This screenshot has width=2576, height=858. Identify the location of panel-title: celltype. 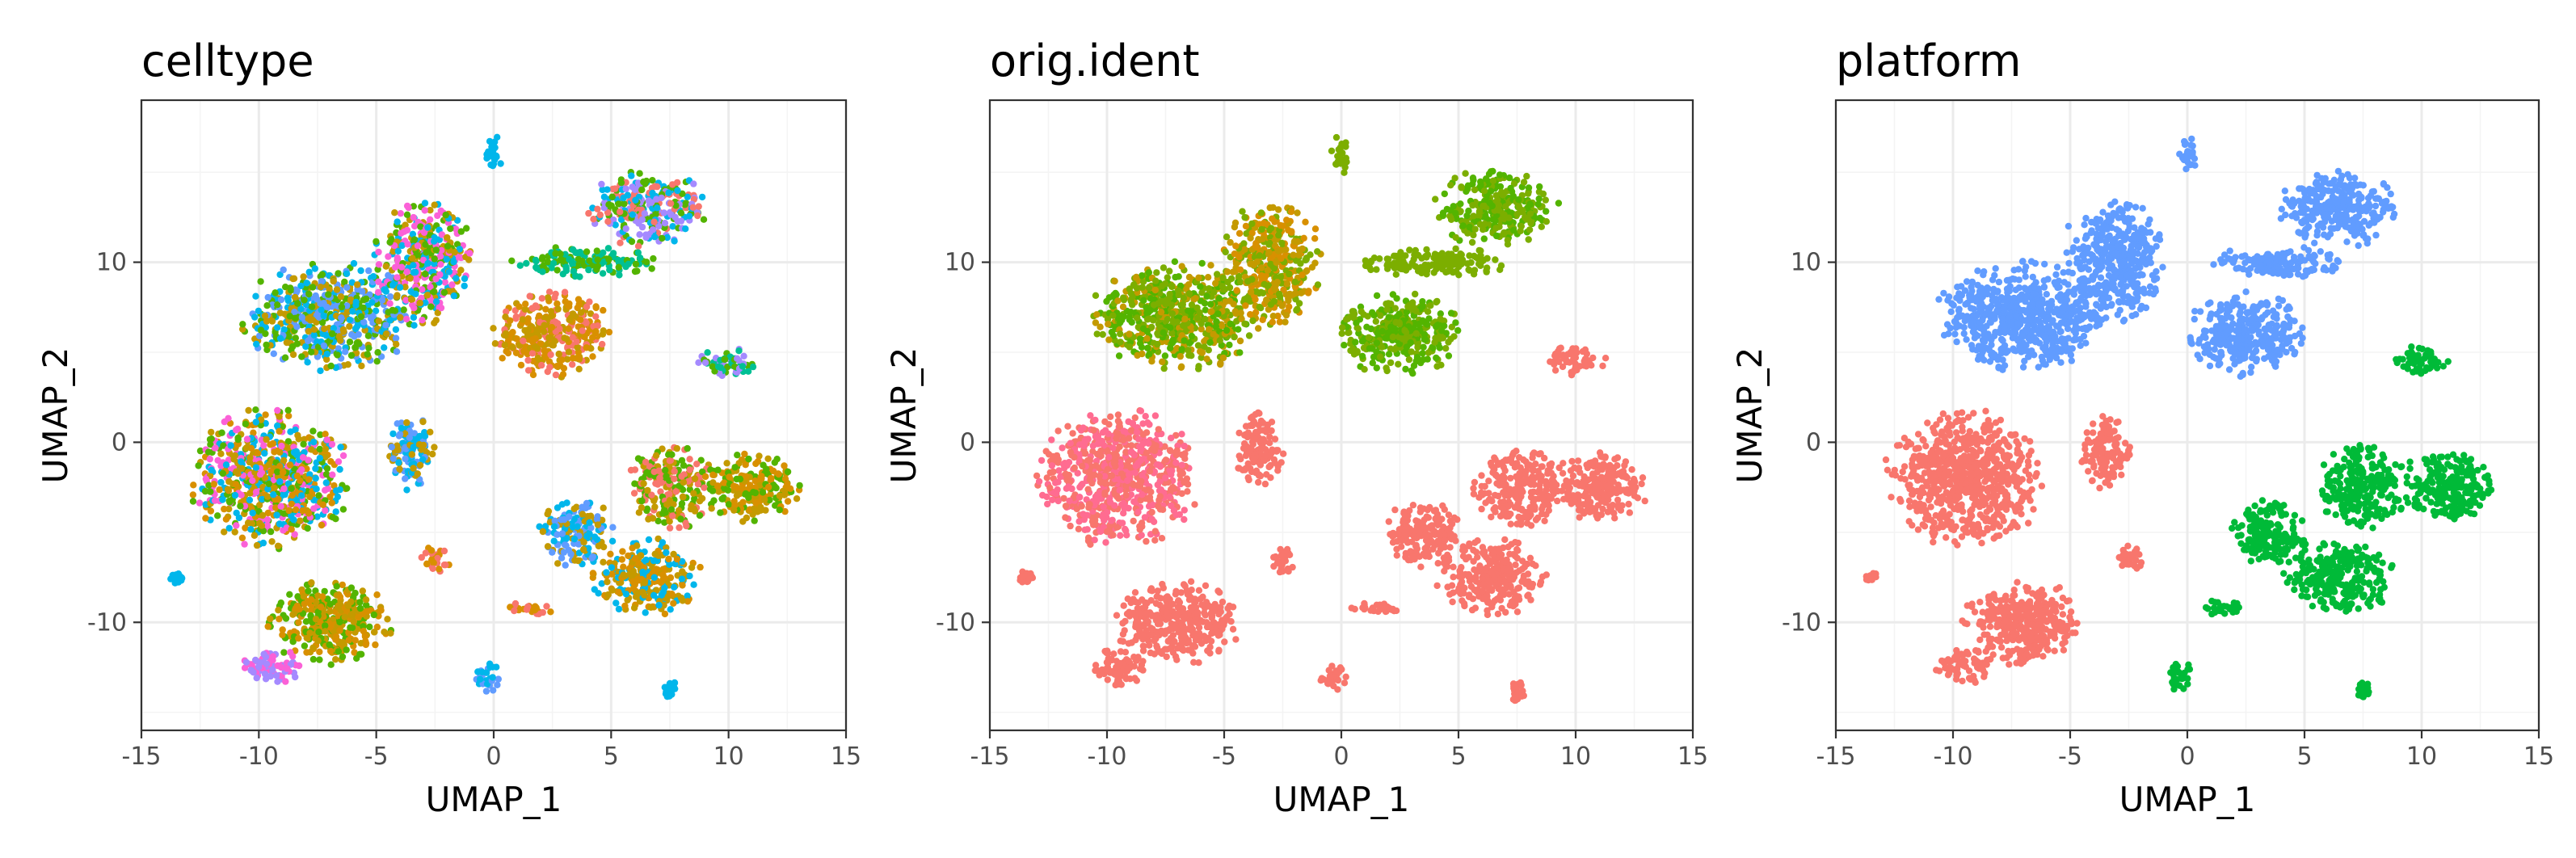
(227, 61).